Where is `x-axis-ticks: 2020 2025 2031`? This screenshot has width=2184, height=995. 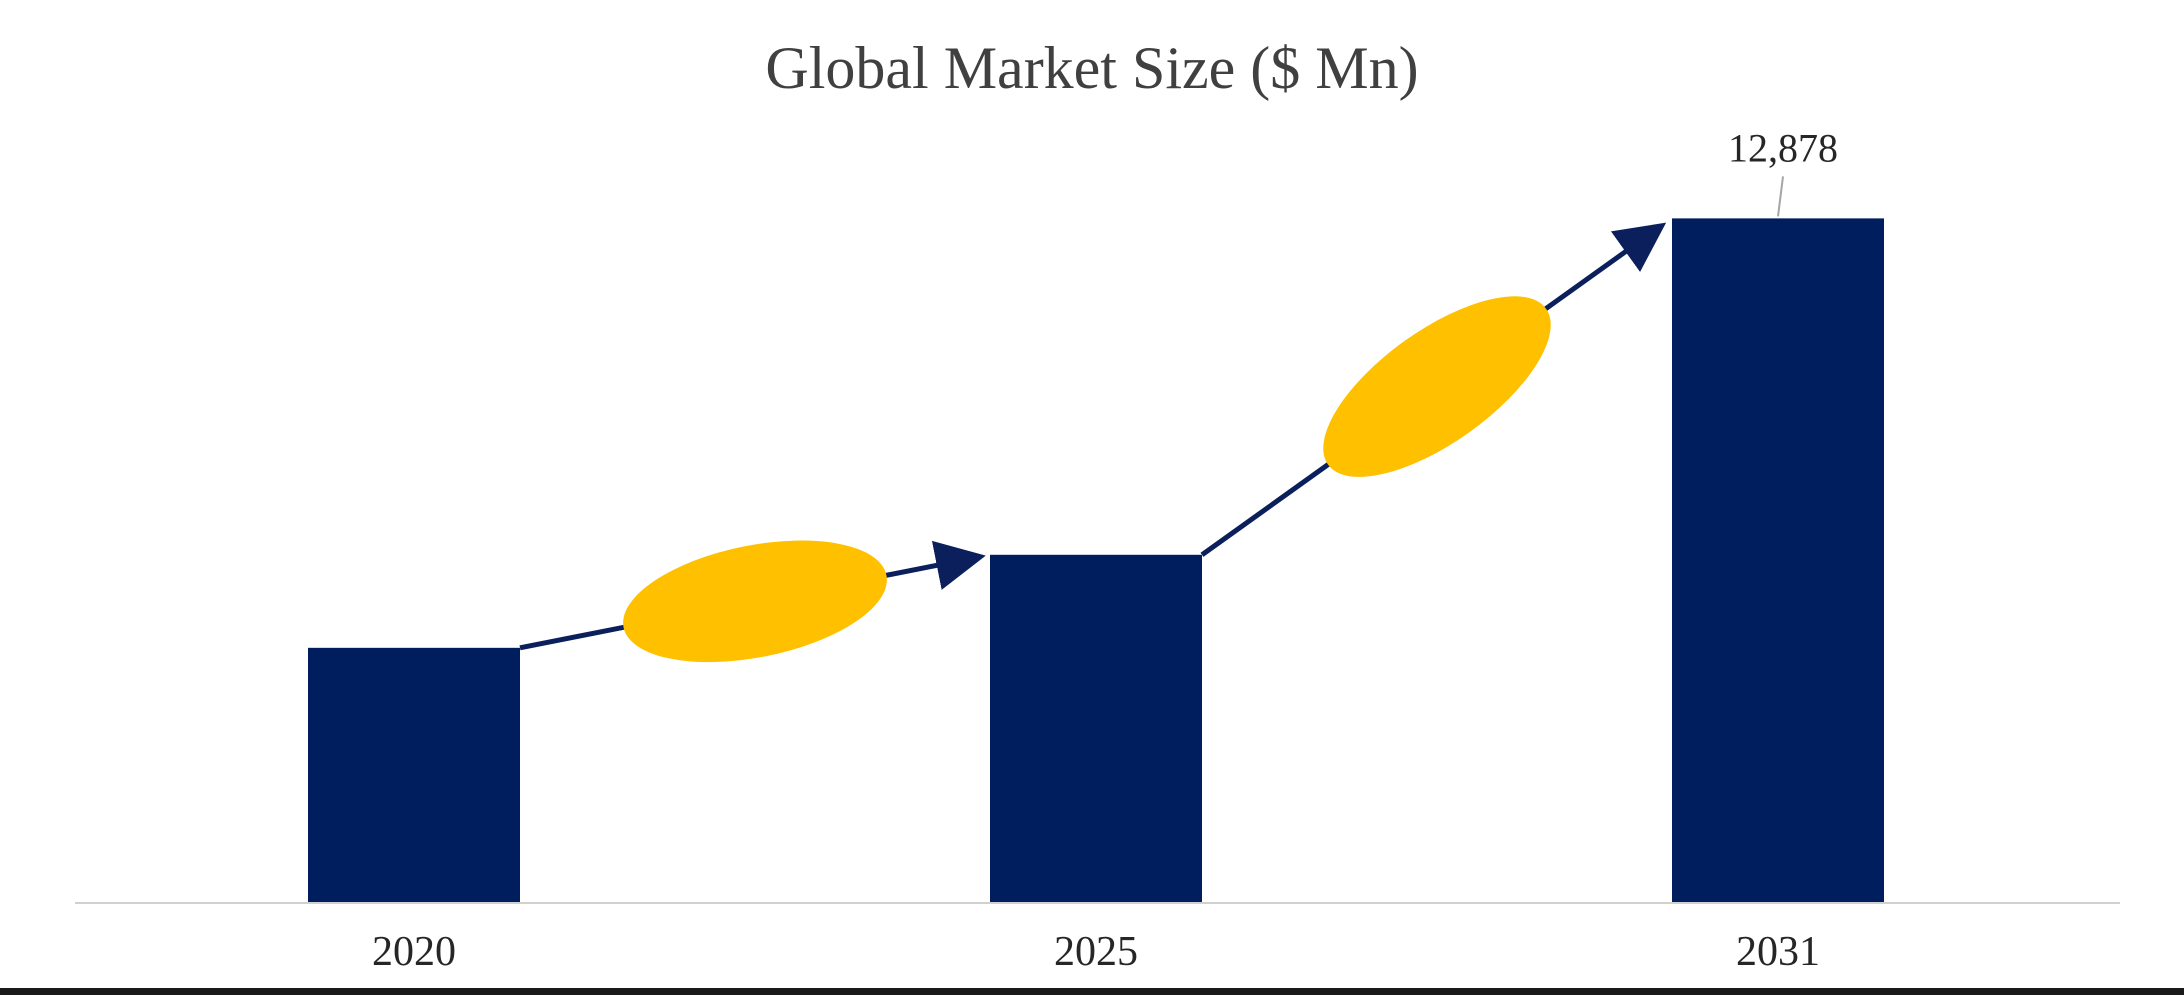
x-axis-ticks: 2020 2025 2031 is located at coordinates (1096, 952).